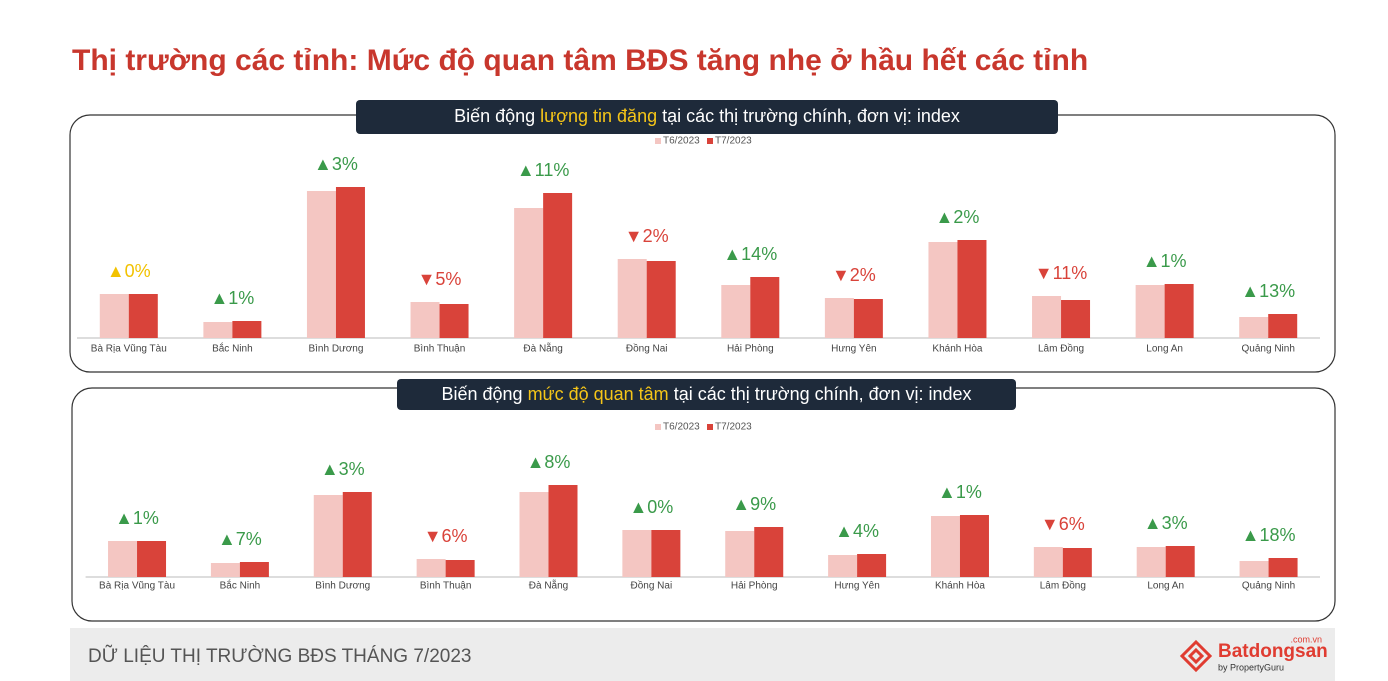  Describe the element at coordinates (543, 170) in the screenshot. I see `change-annotation: ▲11%` at that location.